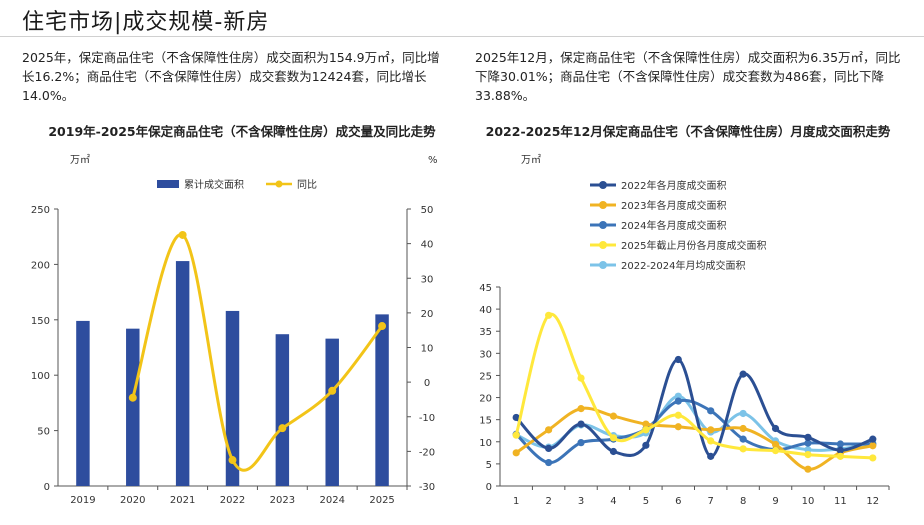  What do you see at coordinates (683, 265) in the screenshot?
I see `legend-label-4: 2022-2024年月均成交面积` at bounding box center [683, 265].